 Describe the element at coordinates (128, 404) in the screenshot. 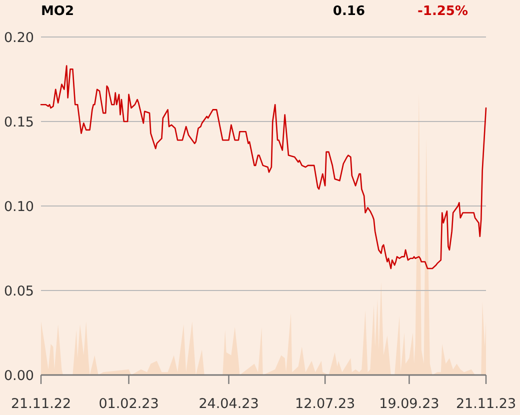

I see `x-tick-label: 01.02.23` at that location.